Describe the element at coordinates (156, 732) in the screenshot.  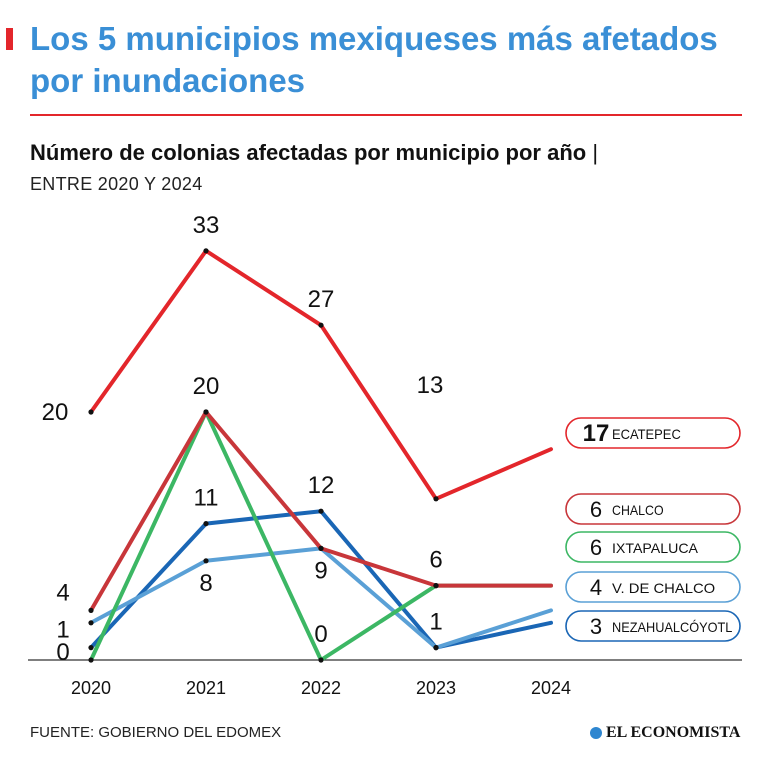
I see `source-note: FUENTE: GOBIERNO DEL EDOMEX` at that location.